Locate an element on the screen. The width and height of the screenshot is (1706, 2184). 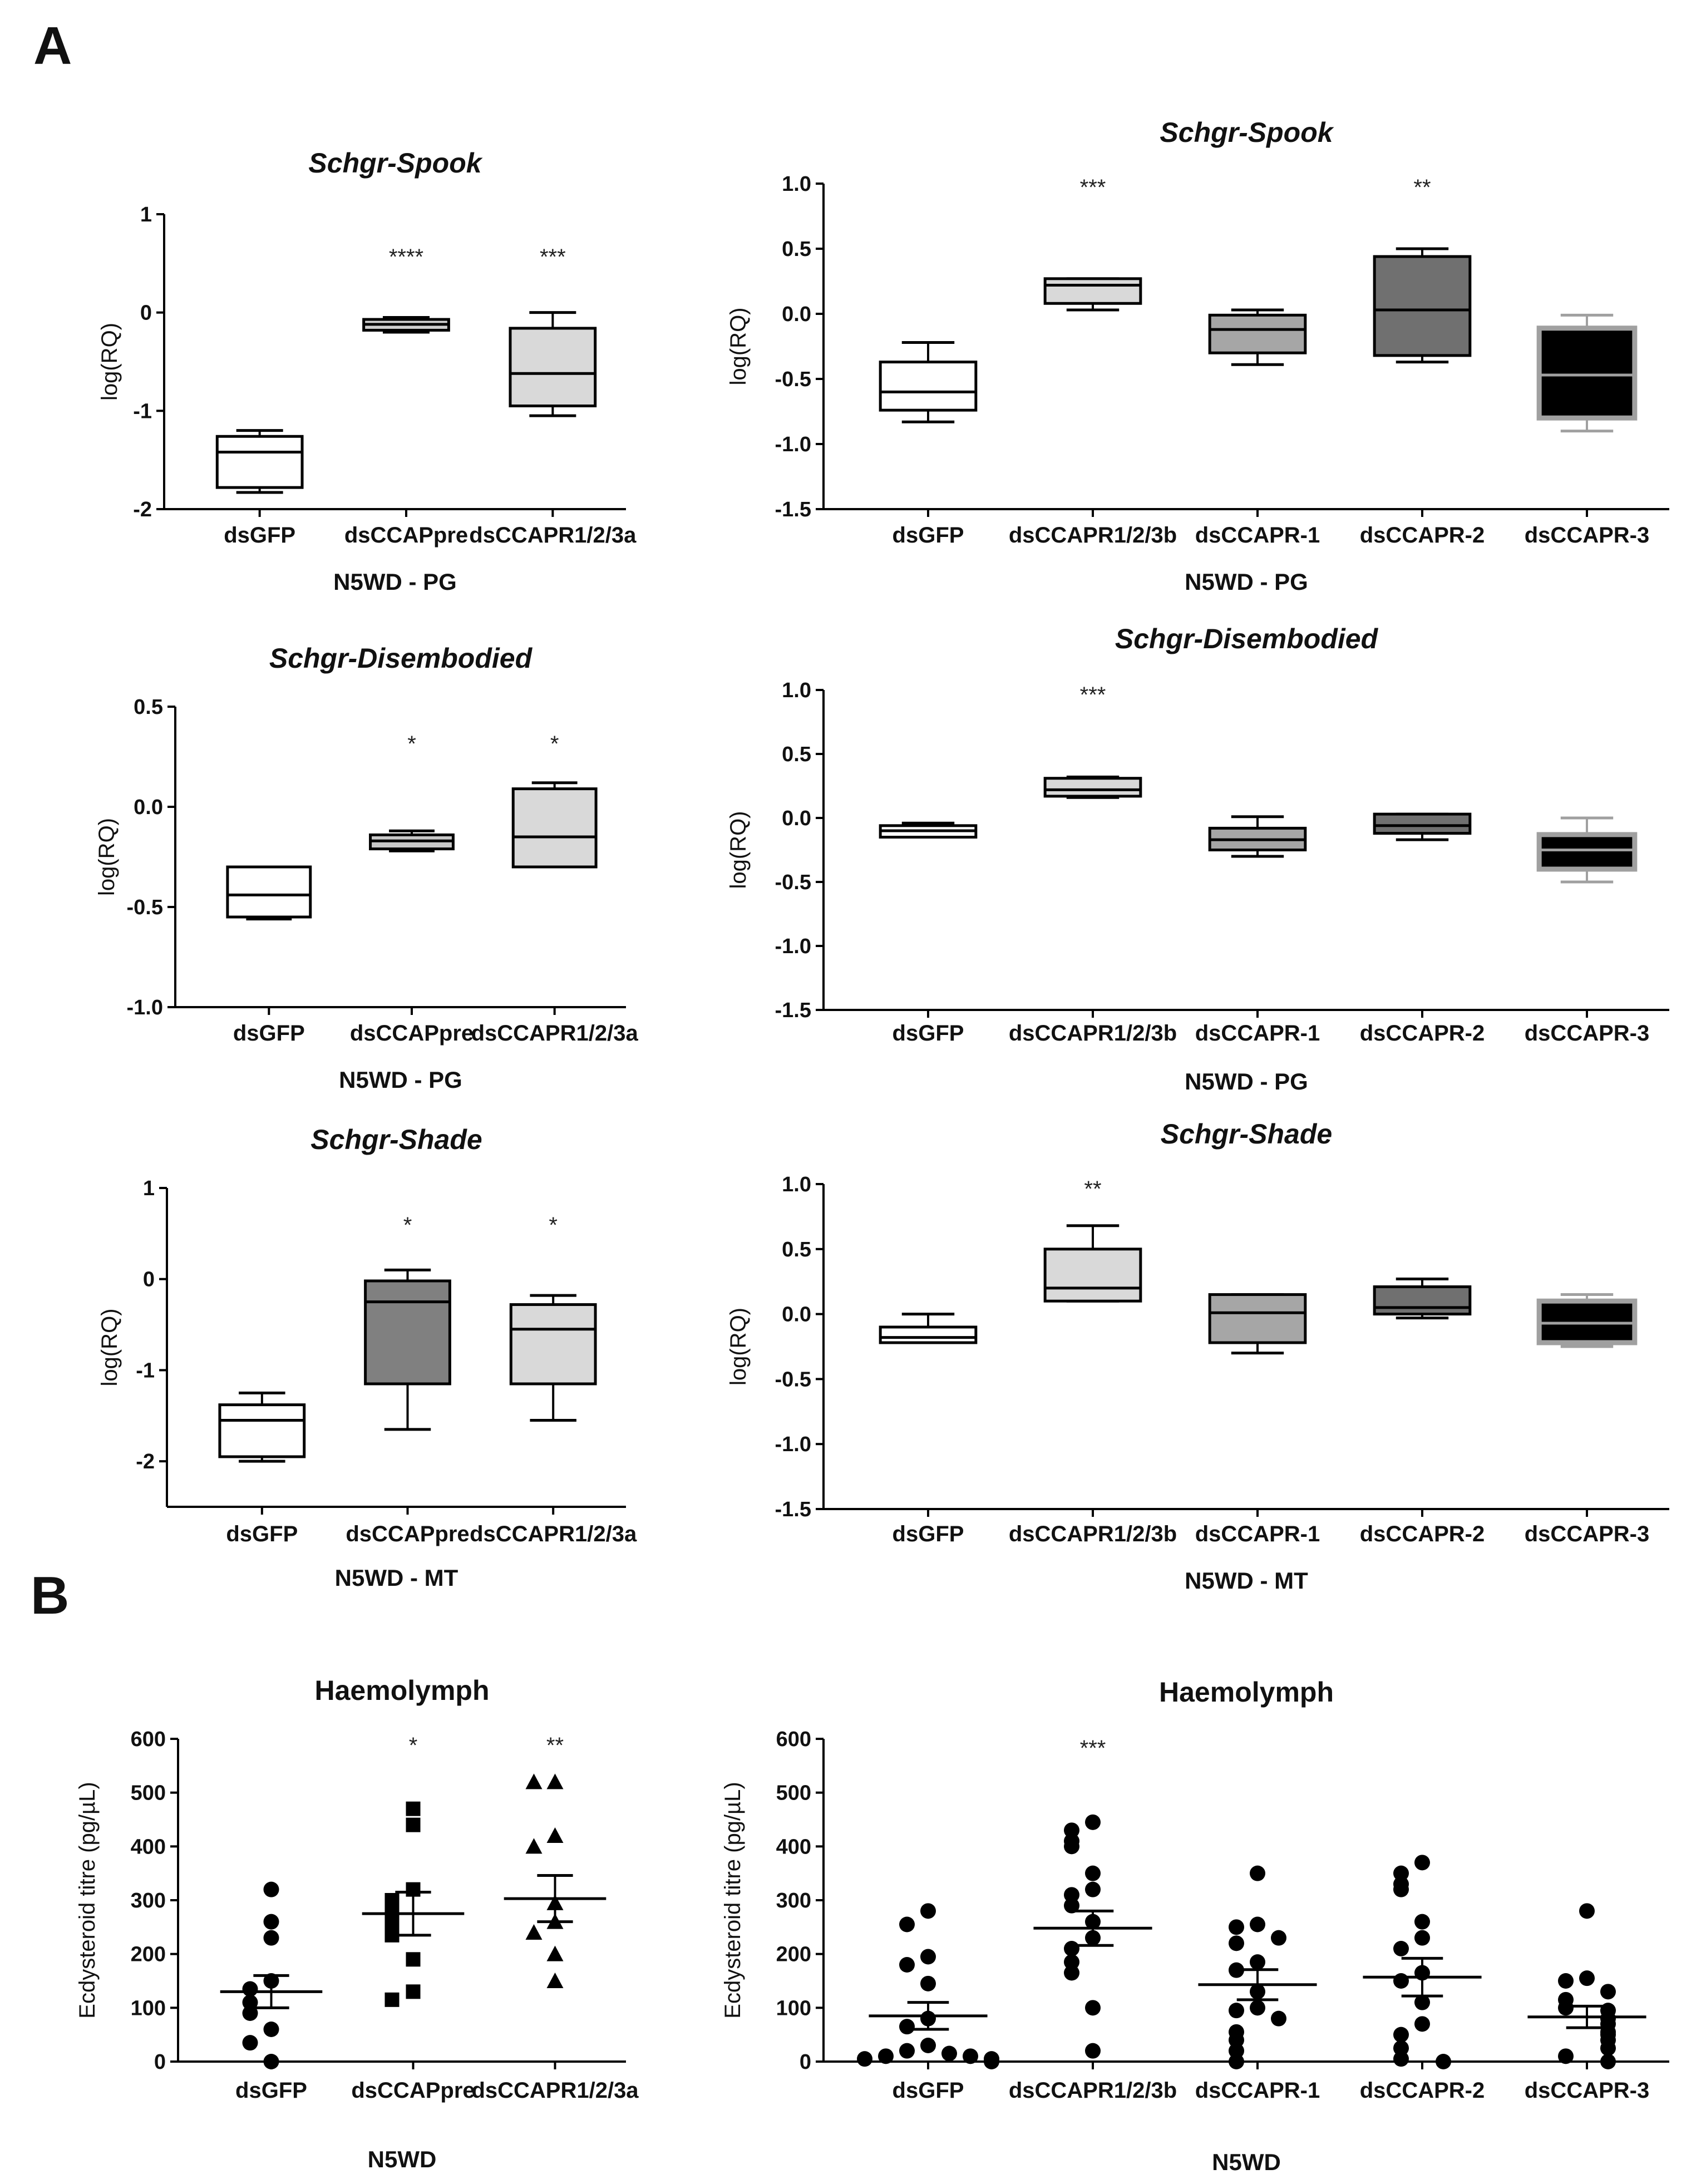
chart-title: Schgr-Spook is located at coordinates (395, 163).